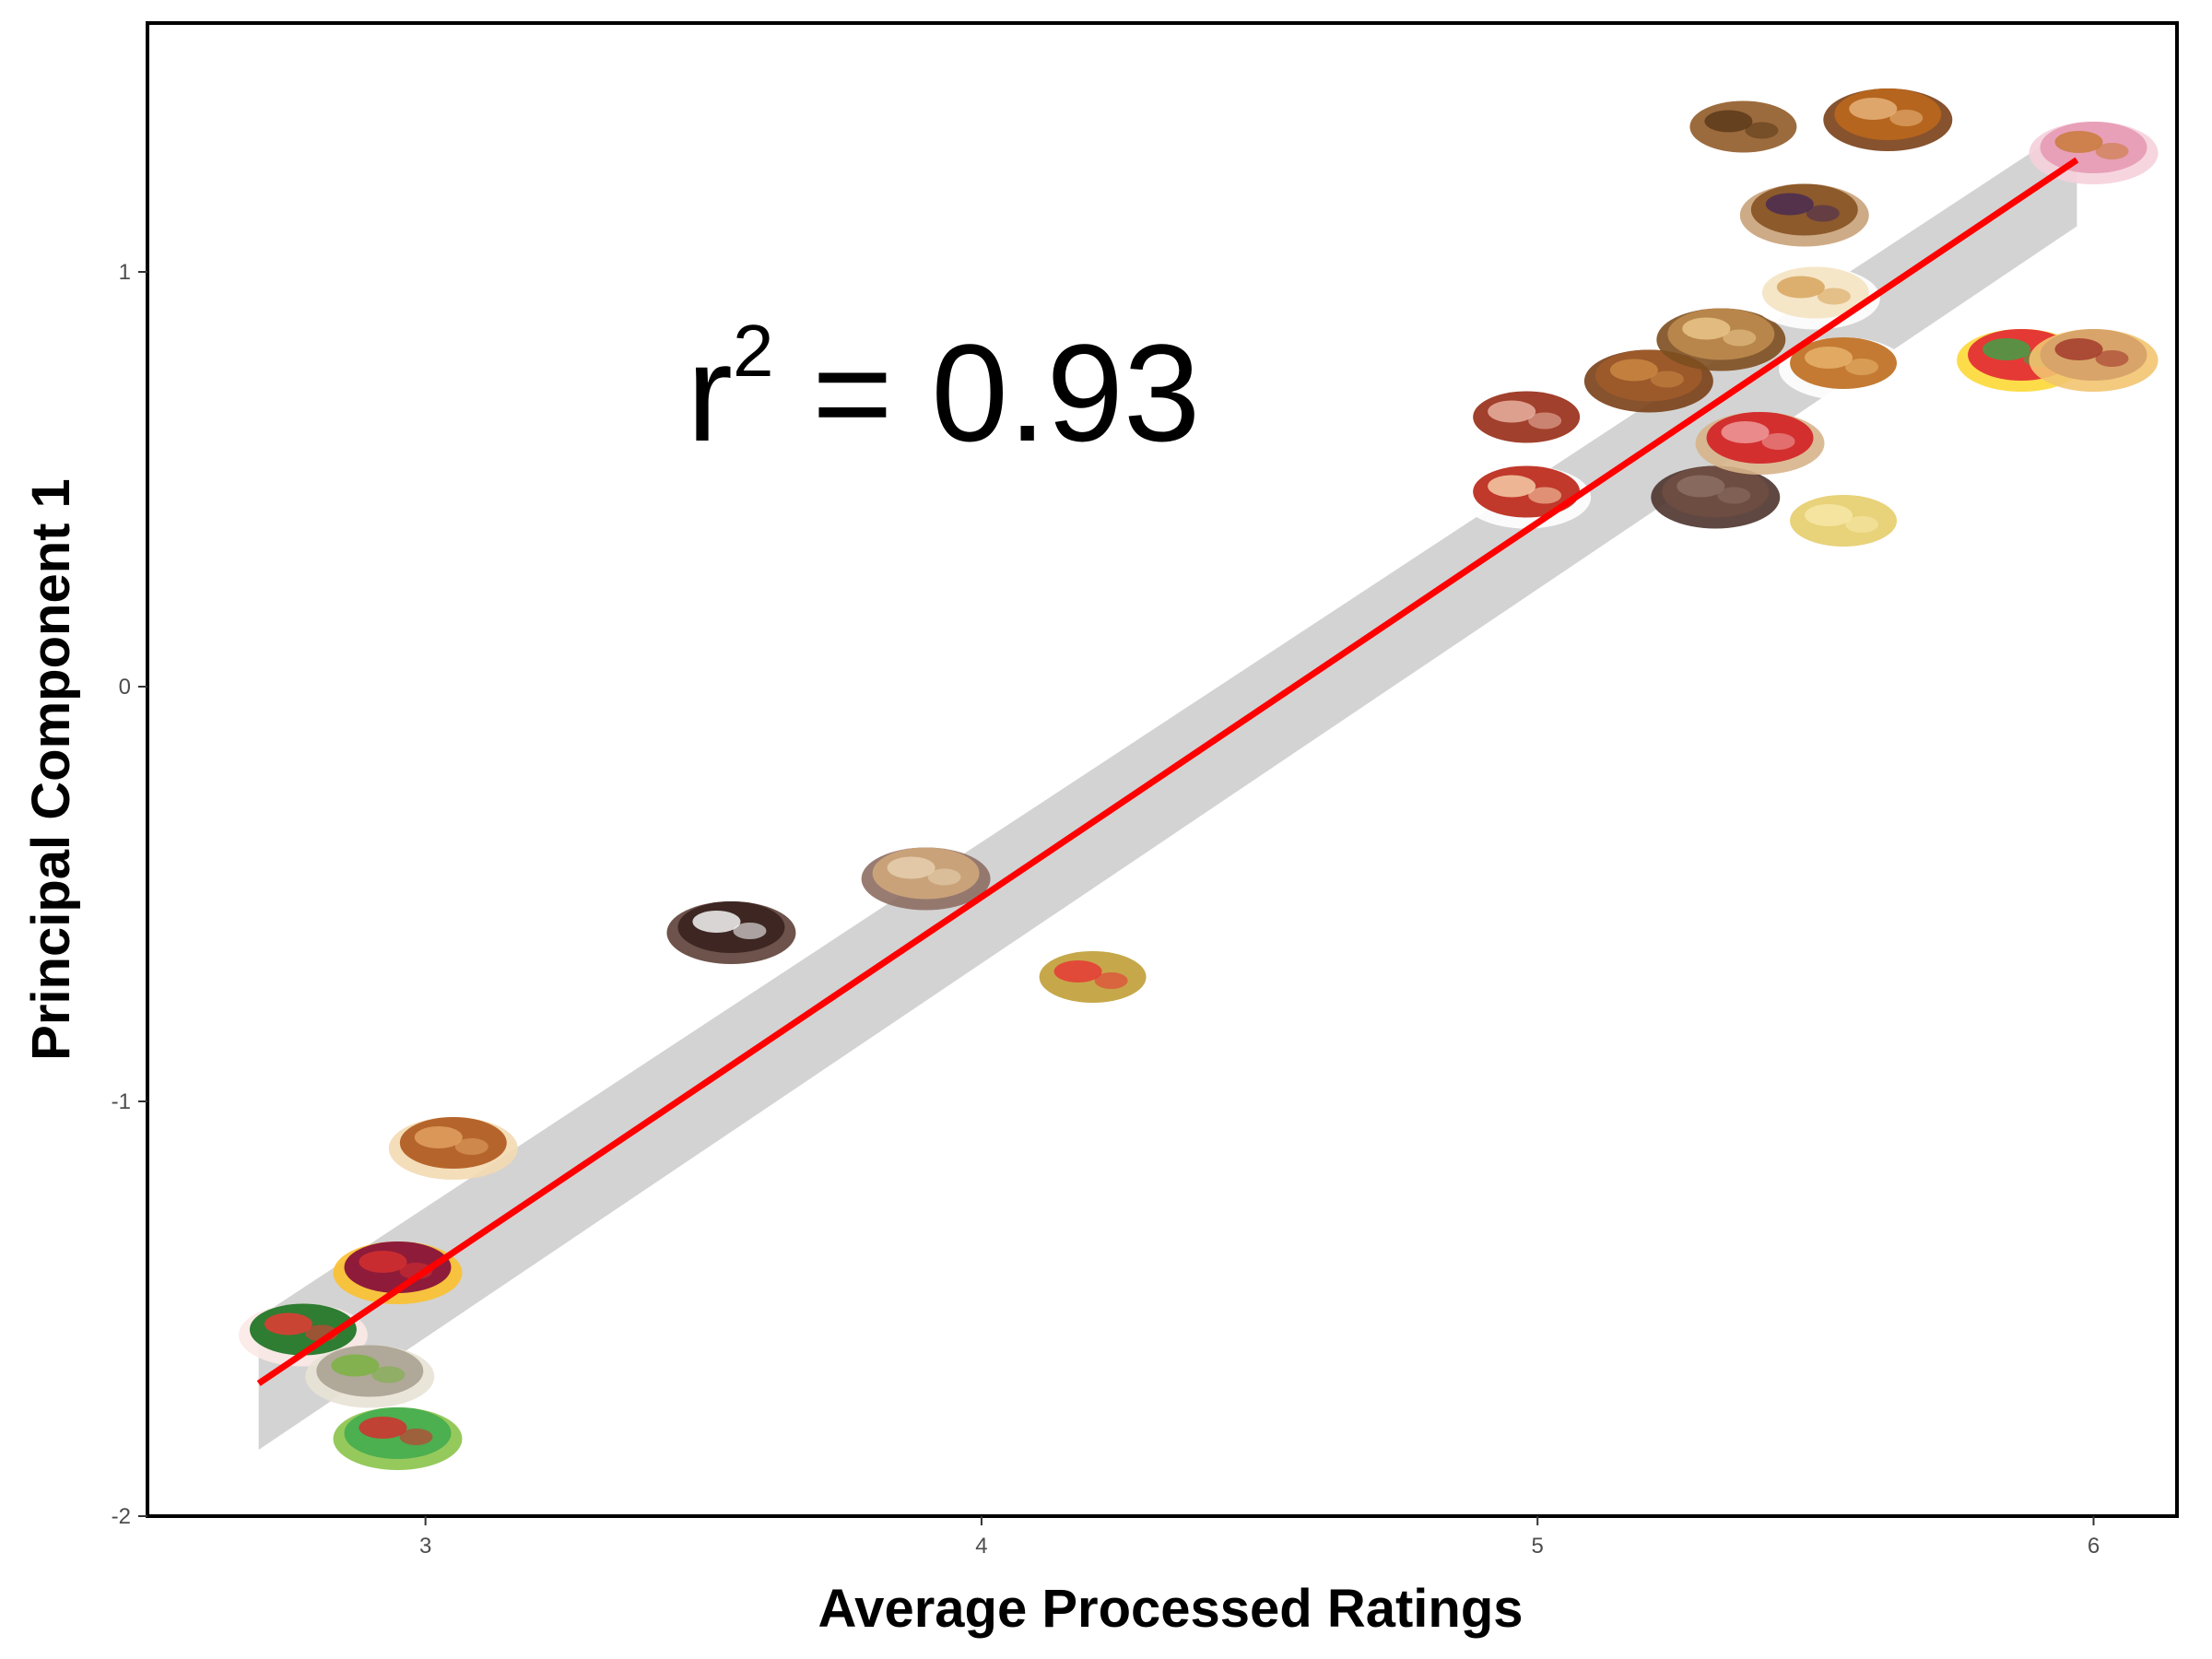 The width and height of the screenshot is (2212, 1659). I want to click on point-pie-icon, so click(1527, 497).